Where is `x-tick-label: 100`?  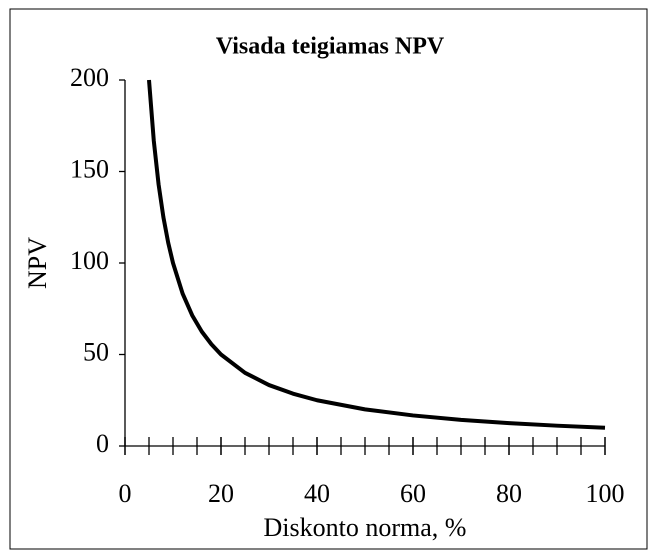 x-tick-label: 100 is located at coordinates (605, 493).